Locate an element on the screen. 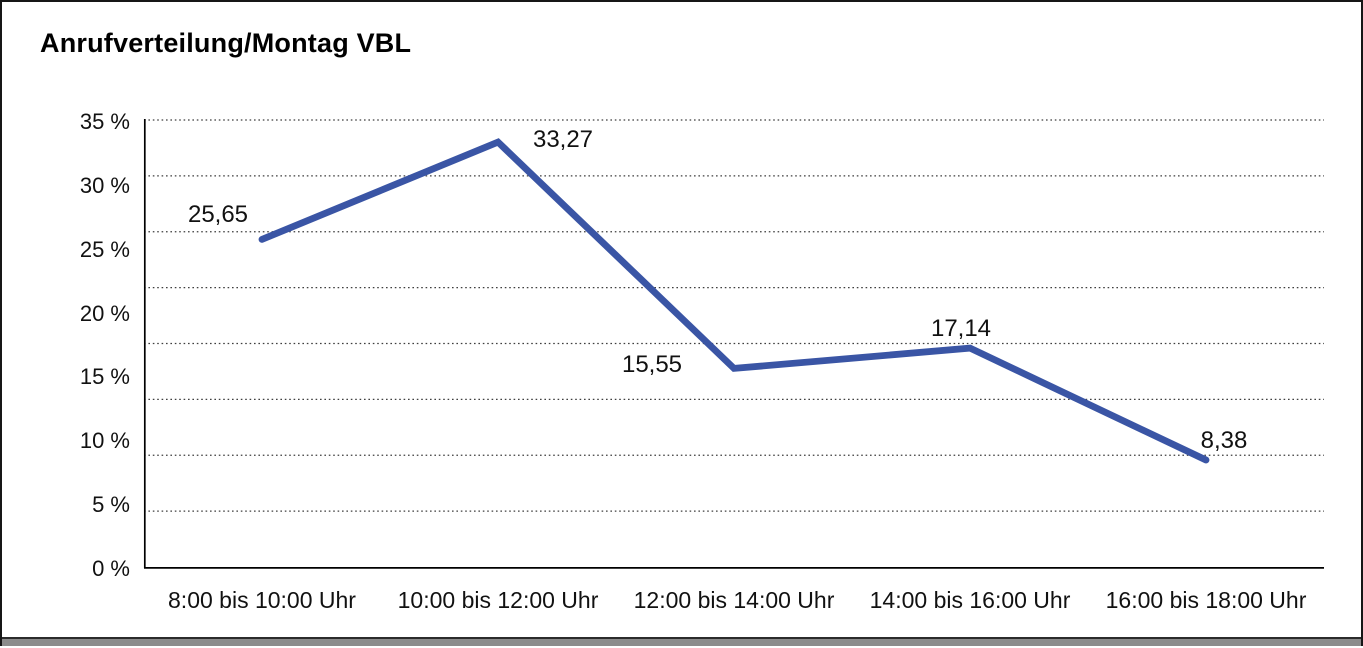  x-axis-category-label: 16:00 bis 18:00 Uhr is located at coordinates (1206, 600).